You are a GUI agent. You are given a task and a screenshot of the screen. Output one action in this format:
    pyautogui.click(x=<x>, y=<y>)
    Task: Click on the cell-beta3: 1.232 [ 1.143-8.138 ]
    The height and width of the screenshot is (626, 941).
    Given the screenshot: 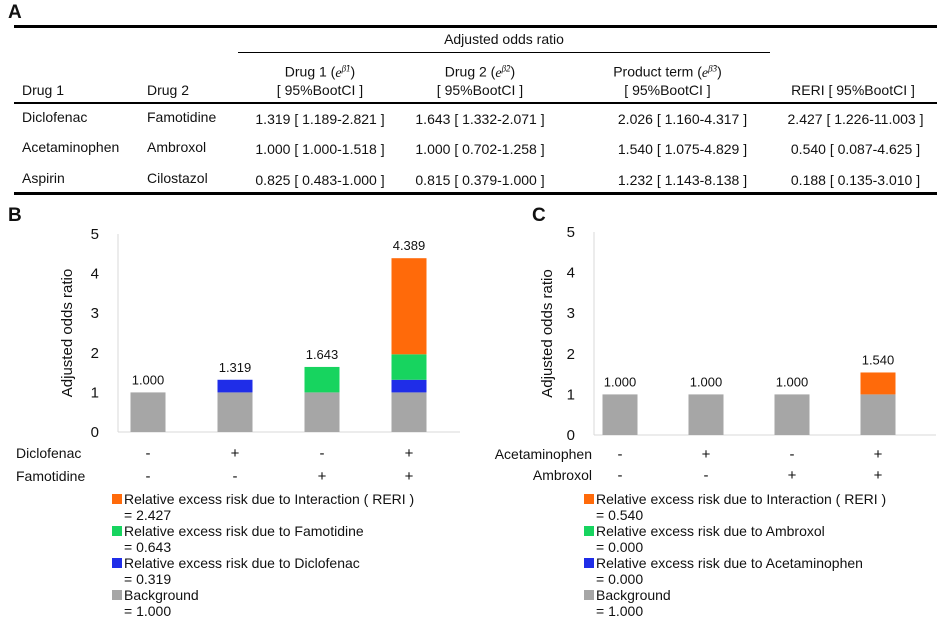 What is the action you would take?
    pyautogui.click(x=682, y=180)
    